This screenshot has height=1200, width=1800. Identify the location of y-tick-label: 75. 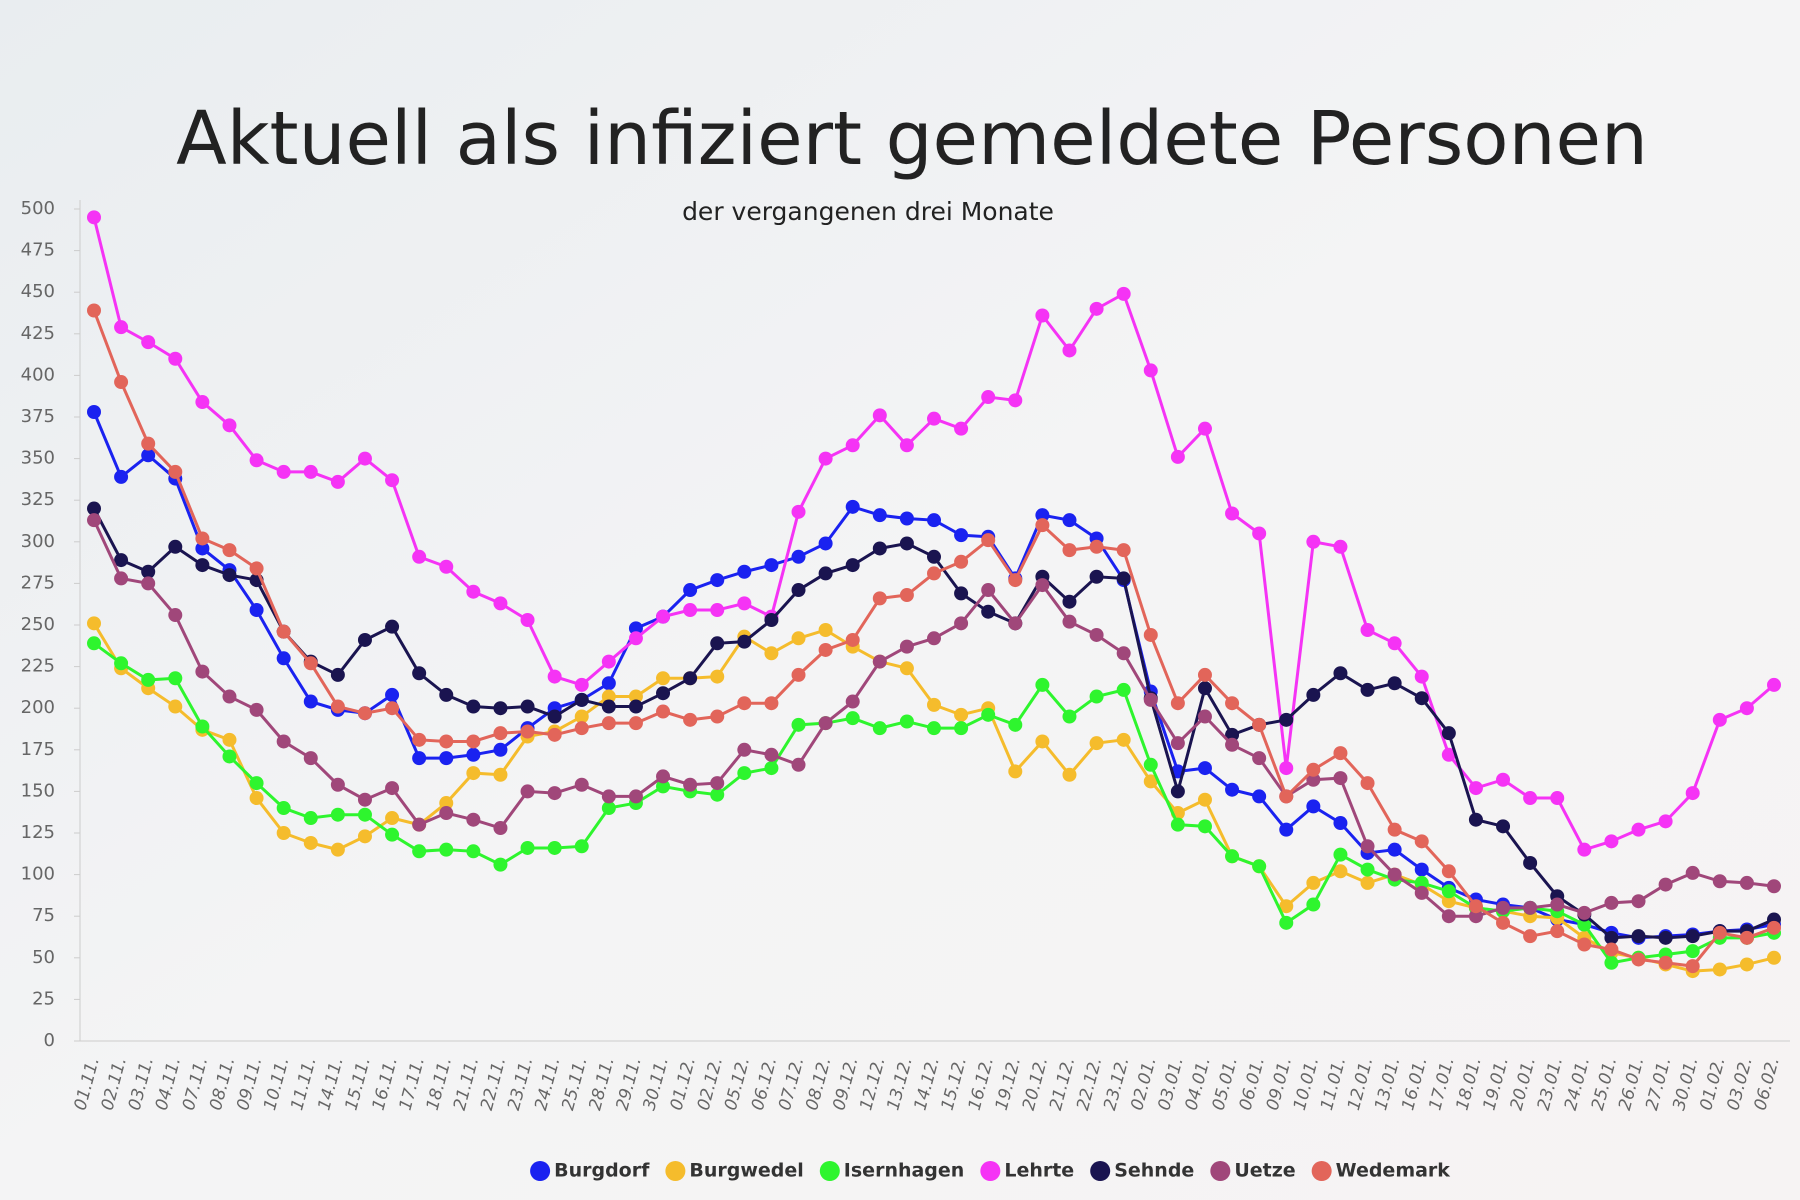
(43, 915).